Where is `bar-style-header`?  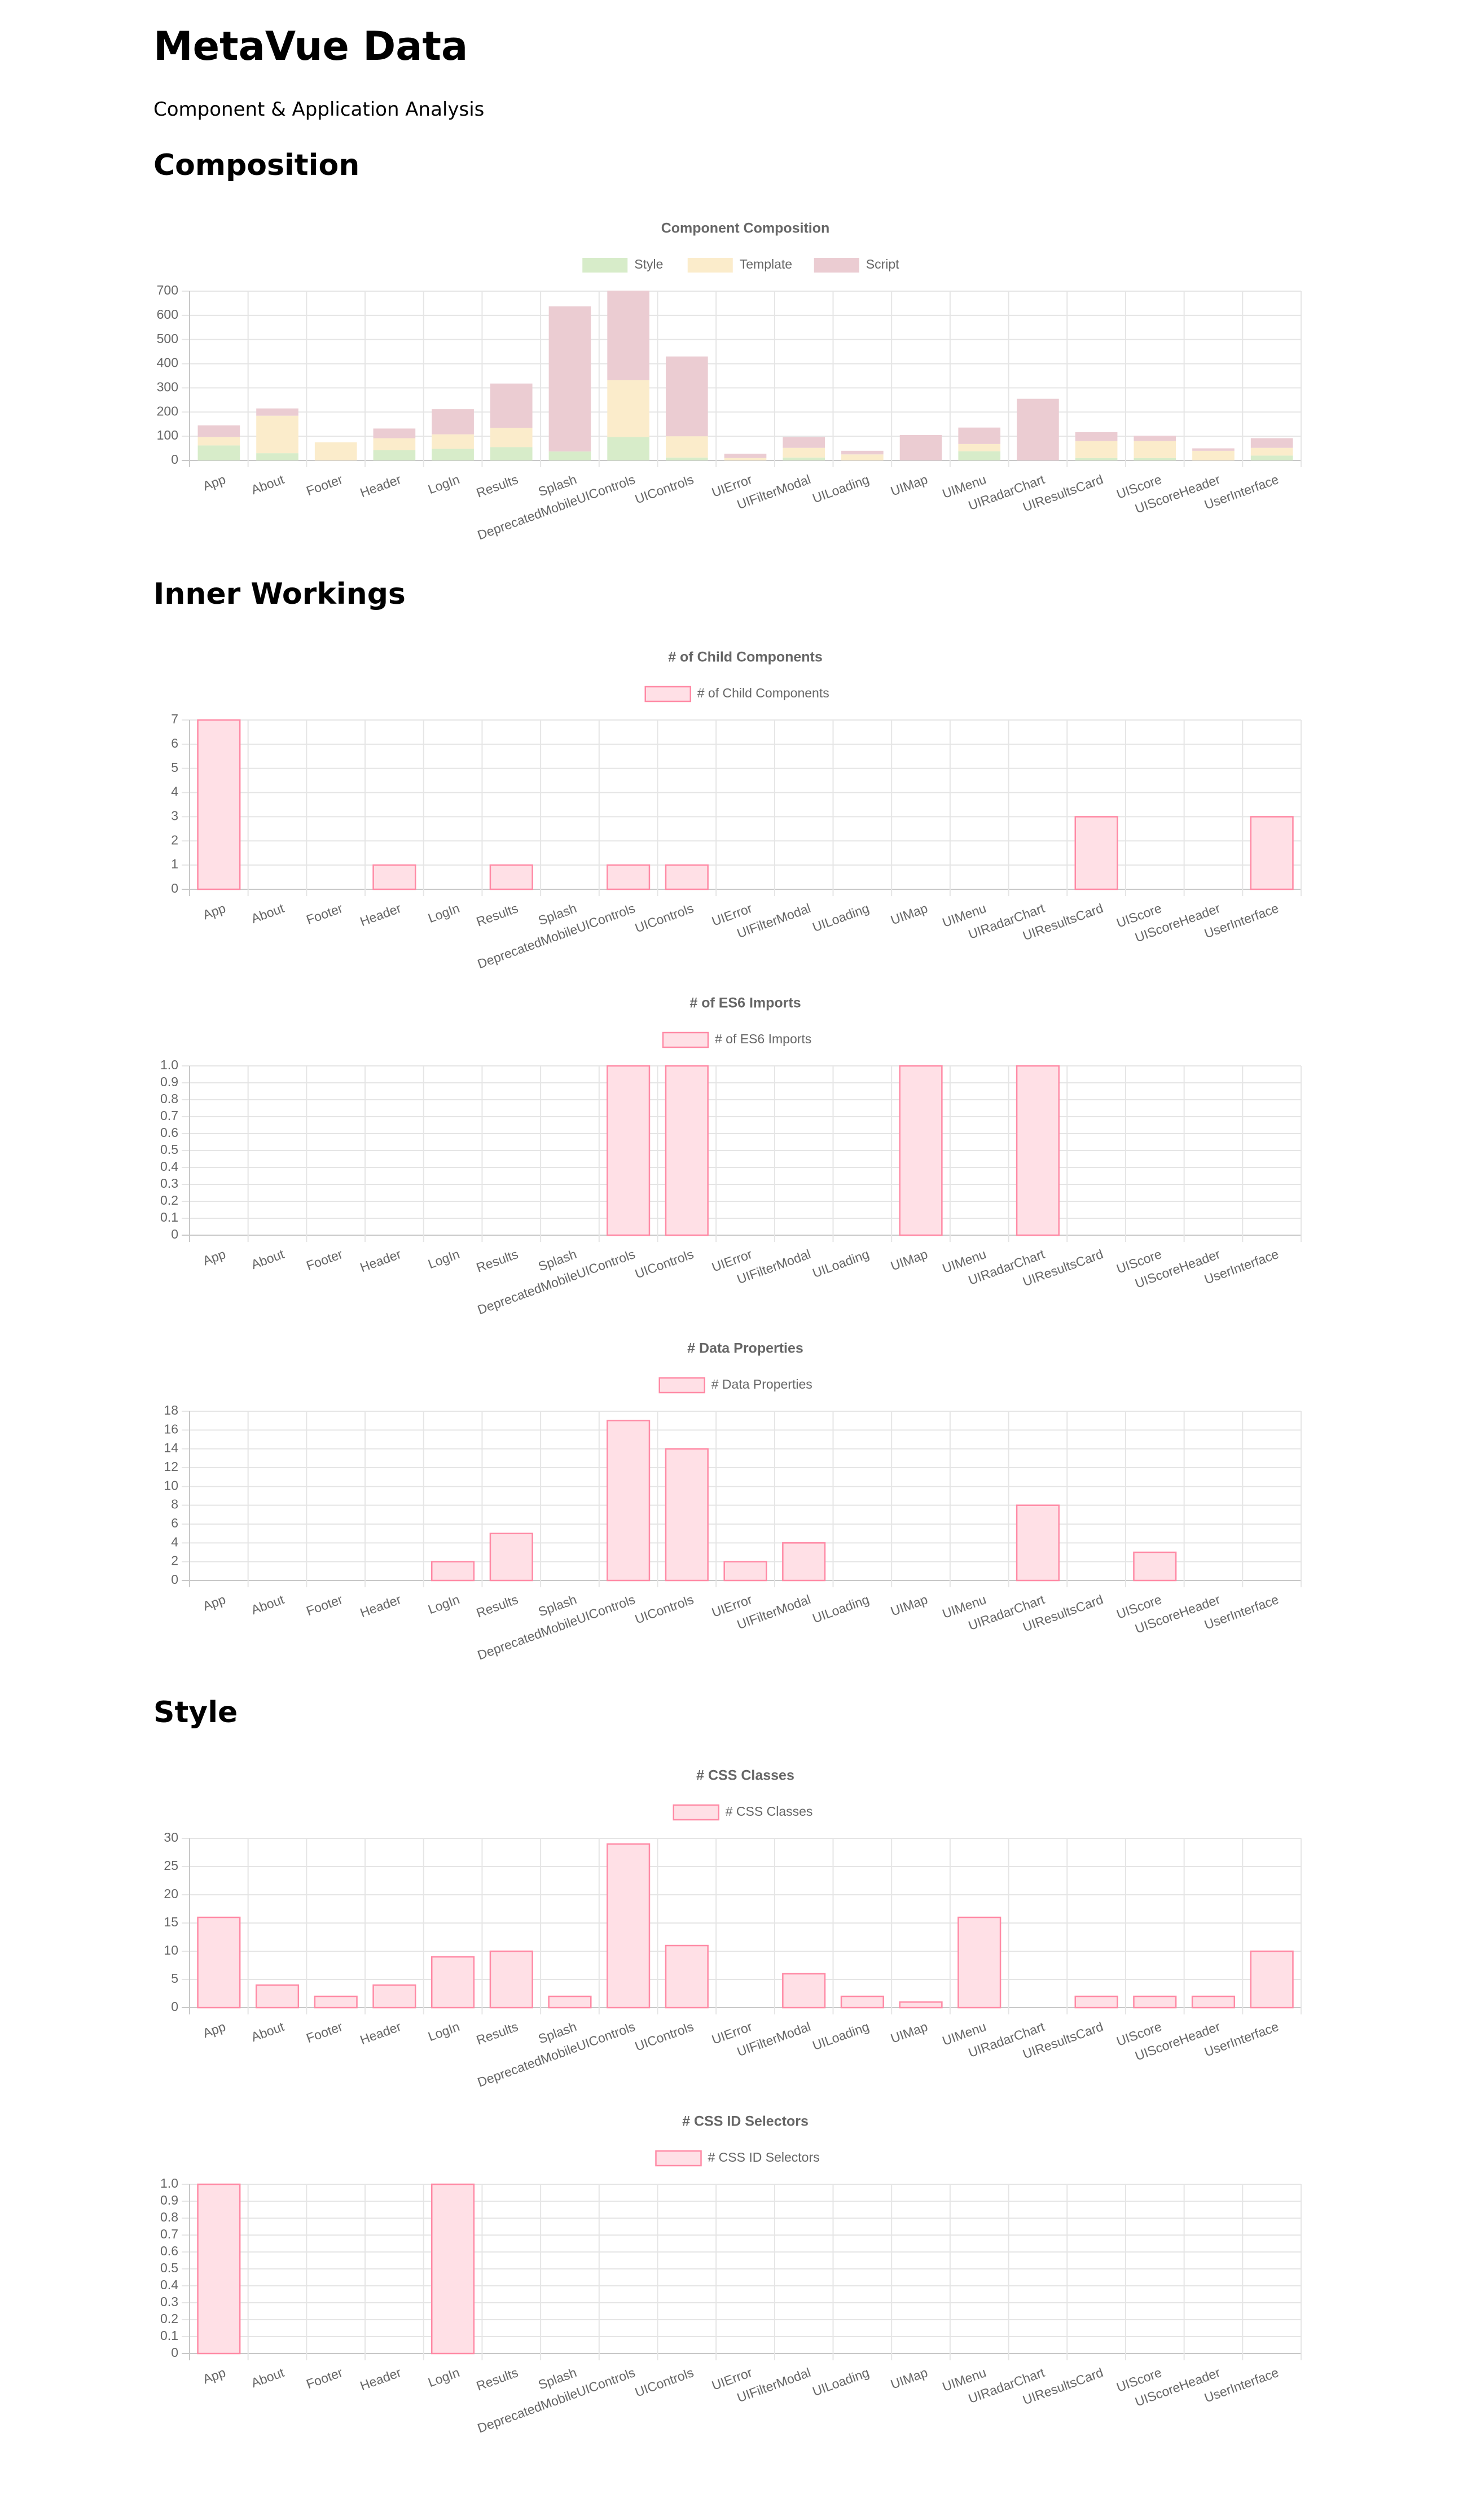
bar-style-header is located at coordinates (394, 455).